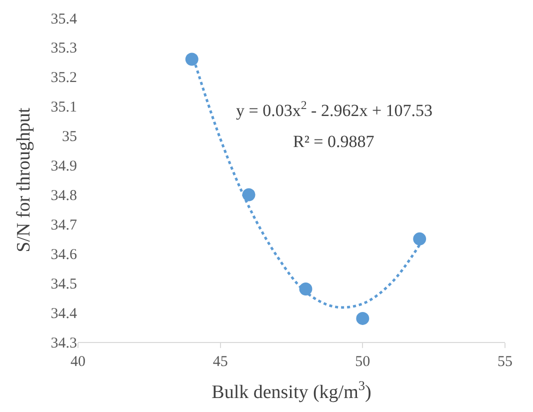 This screenshot has width=533, height=412. What do you see at coordinates (292, 390) in the screenshot?
I see `x-axis-title: Bulk density (kg/m$^{3}$)` at bounding box center [292, 390].